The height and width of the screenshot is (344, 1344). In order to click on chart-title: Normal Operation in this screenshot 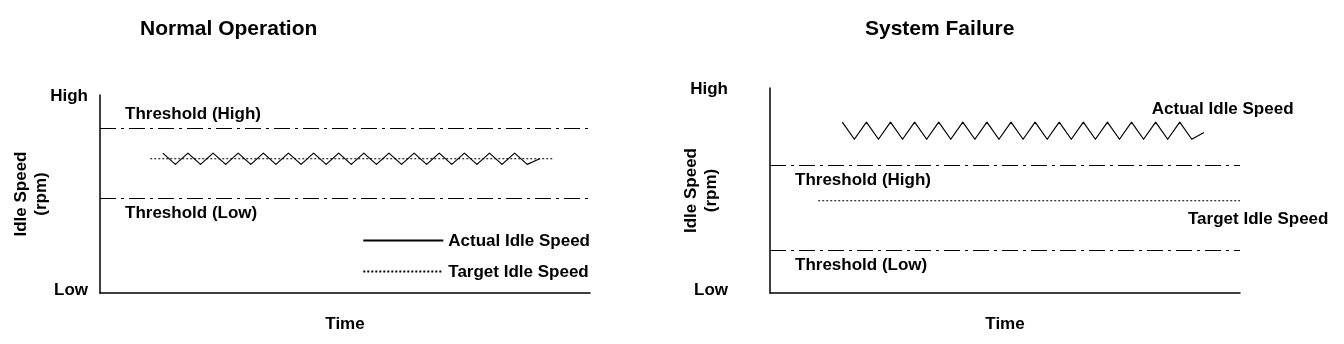, I will do `click(229, 27)`.